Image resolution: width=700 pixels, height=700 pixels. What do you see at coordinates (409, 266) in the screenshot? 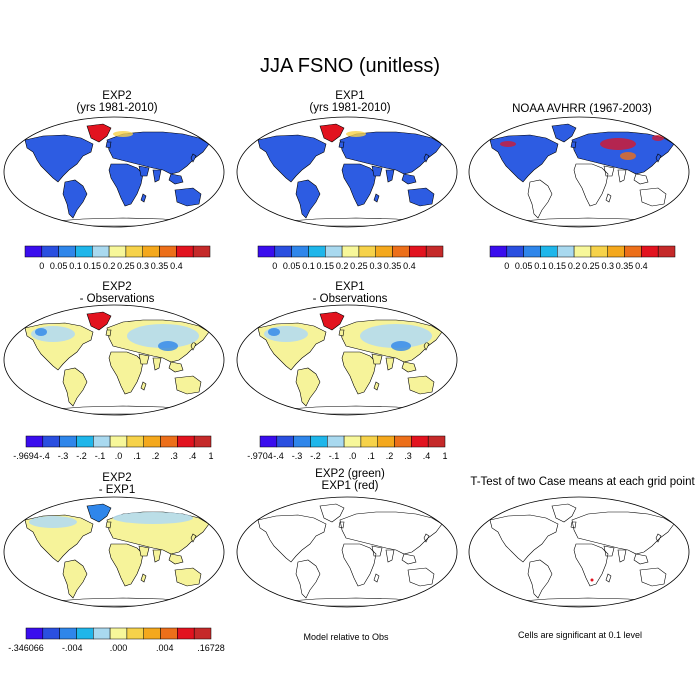
I see `colorbar-tick-label: 0.4` at bounding box center [409, 266].